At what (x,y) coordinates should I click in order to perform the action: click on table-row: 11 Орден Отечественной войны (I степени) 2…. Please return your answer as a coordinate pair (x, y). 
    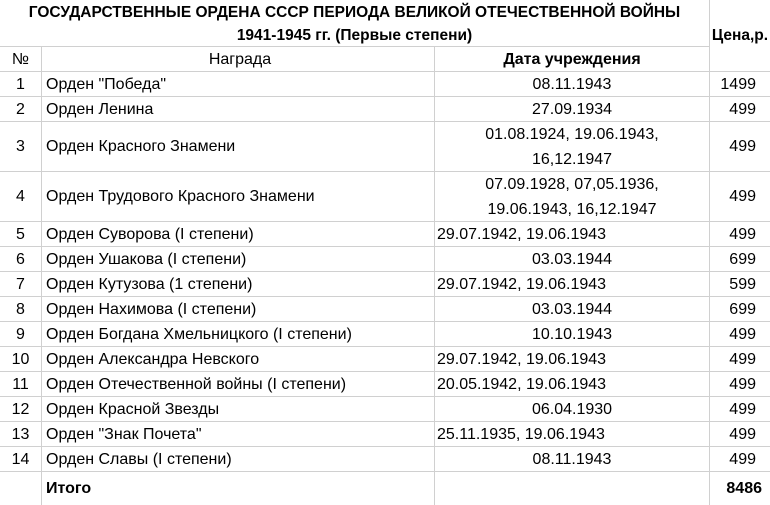
    Looking at the image, I should click on (385, 384).